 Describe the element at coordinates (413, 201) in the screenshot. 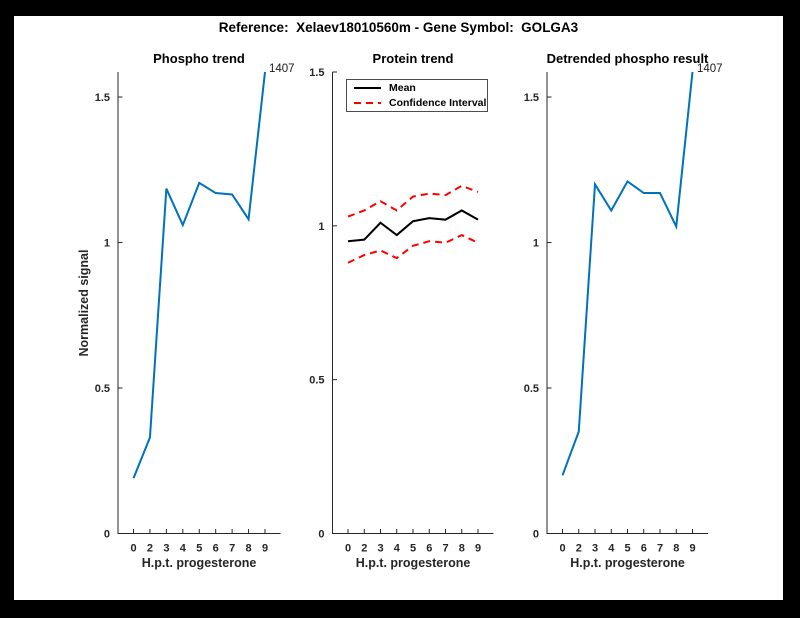

I see `series-ci-upper` at that location.